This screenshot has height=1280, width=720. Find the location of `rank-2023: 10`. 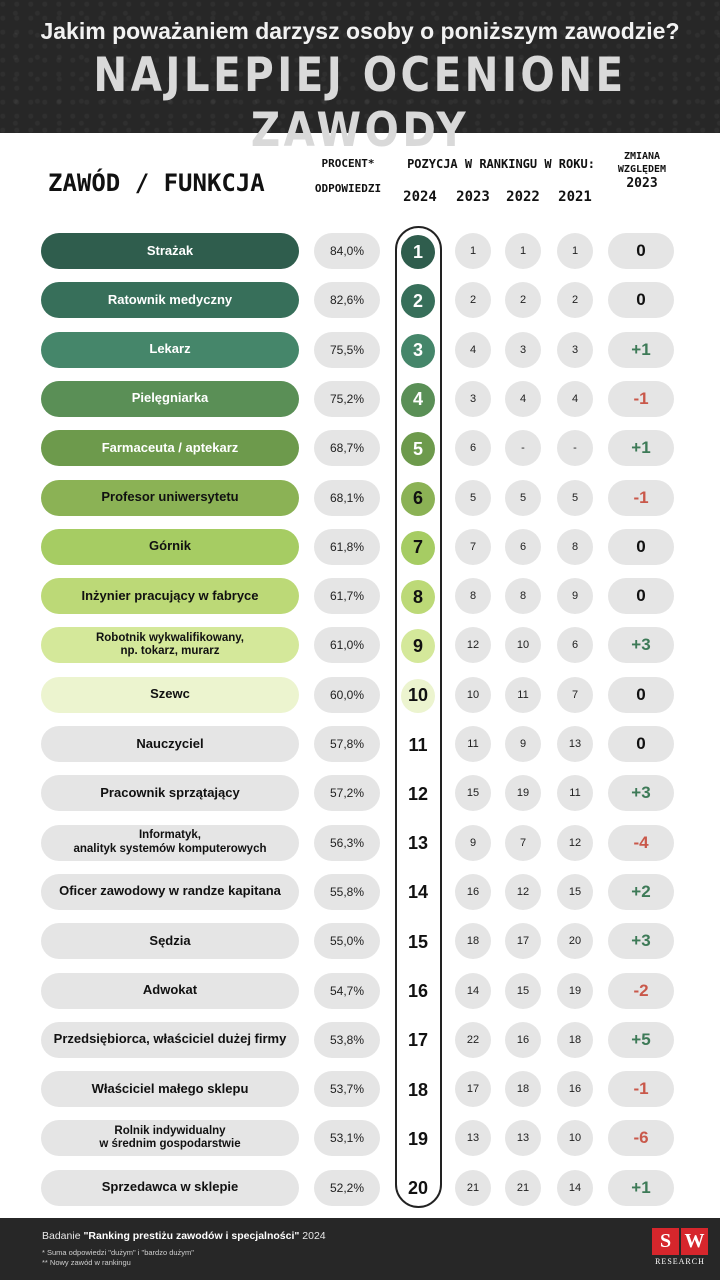

rank-2023: 10 is located at coordinates (473, 694).